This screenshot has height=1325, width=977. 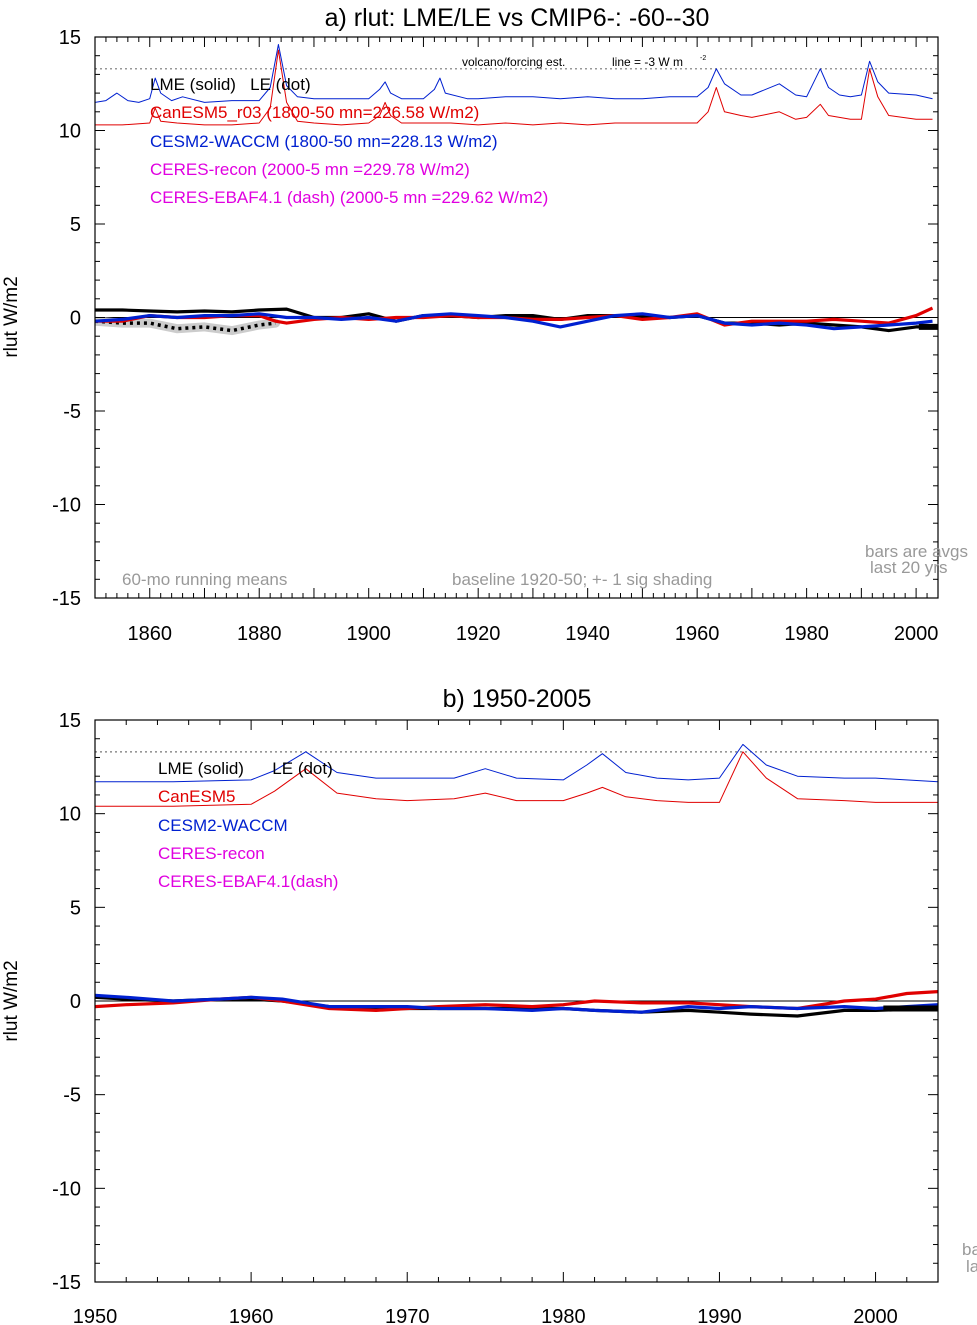 I want to click on panel-a-line-note: line = -3 W m, so click(x=647, y=62).